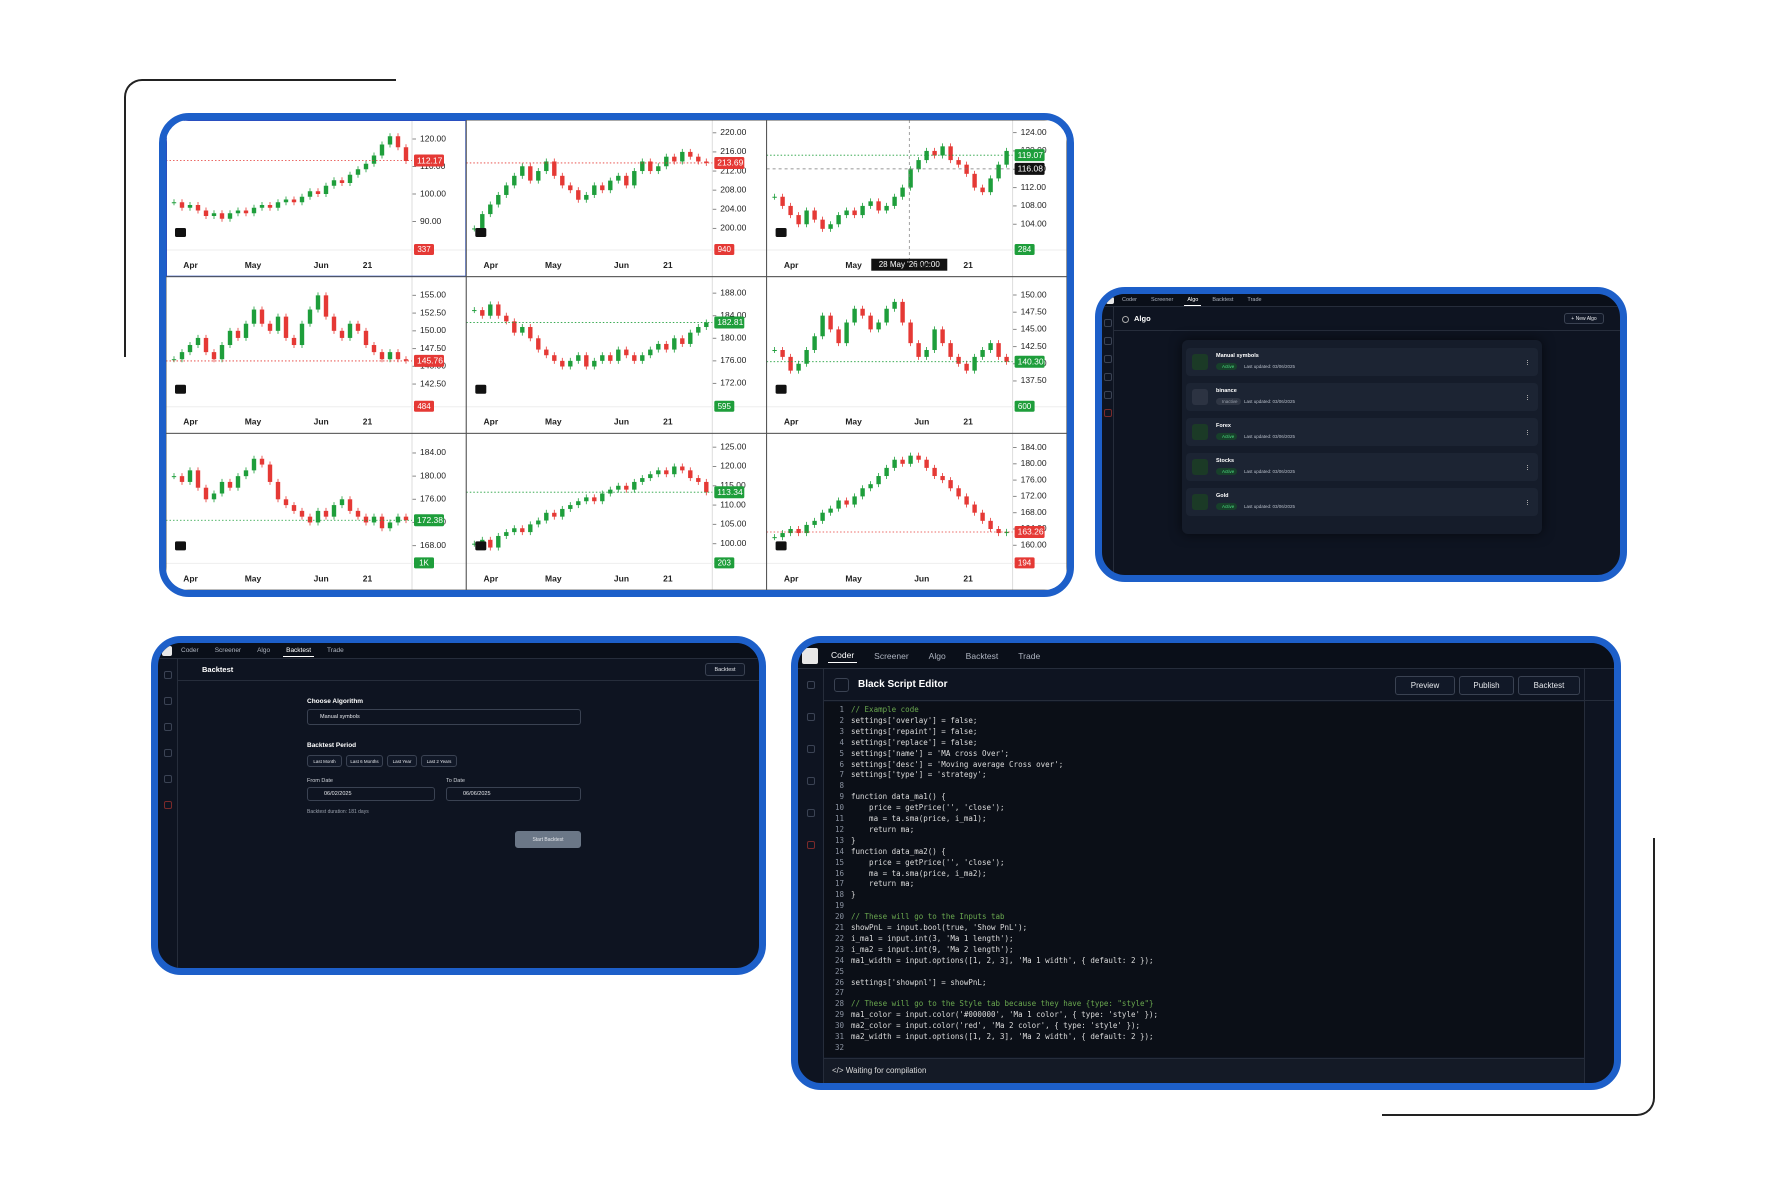 The height and width of the screenshot is (1192, 1771). Describe the element at coordinates (371, 794) in the screenshot. I see `from-date-input: 06/02/2025` at that location.